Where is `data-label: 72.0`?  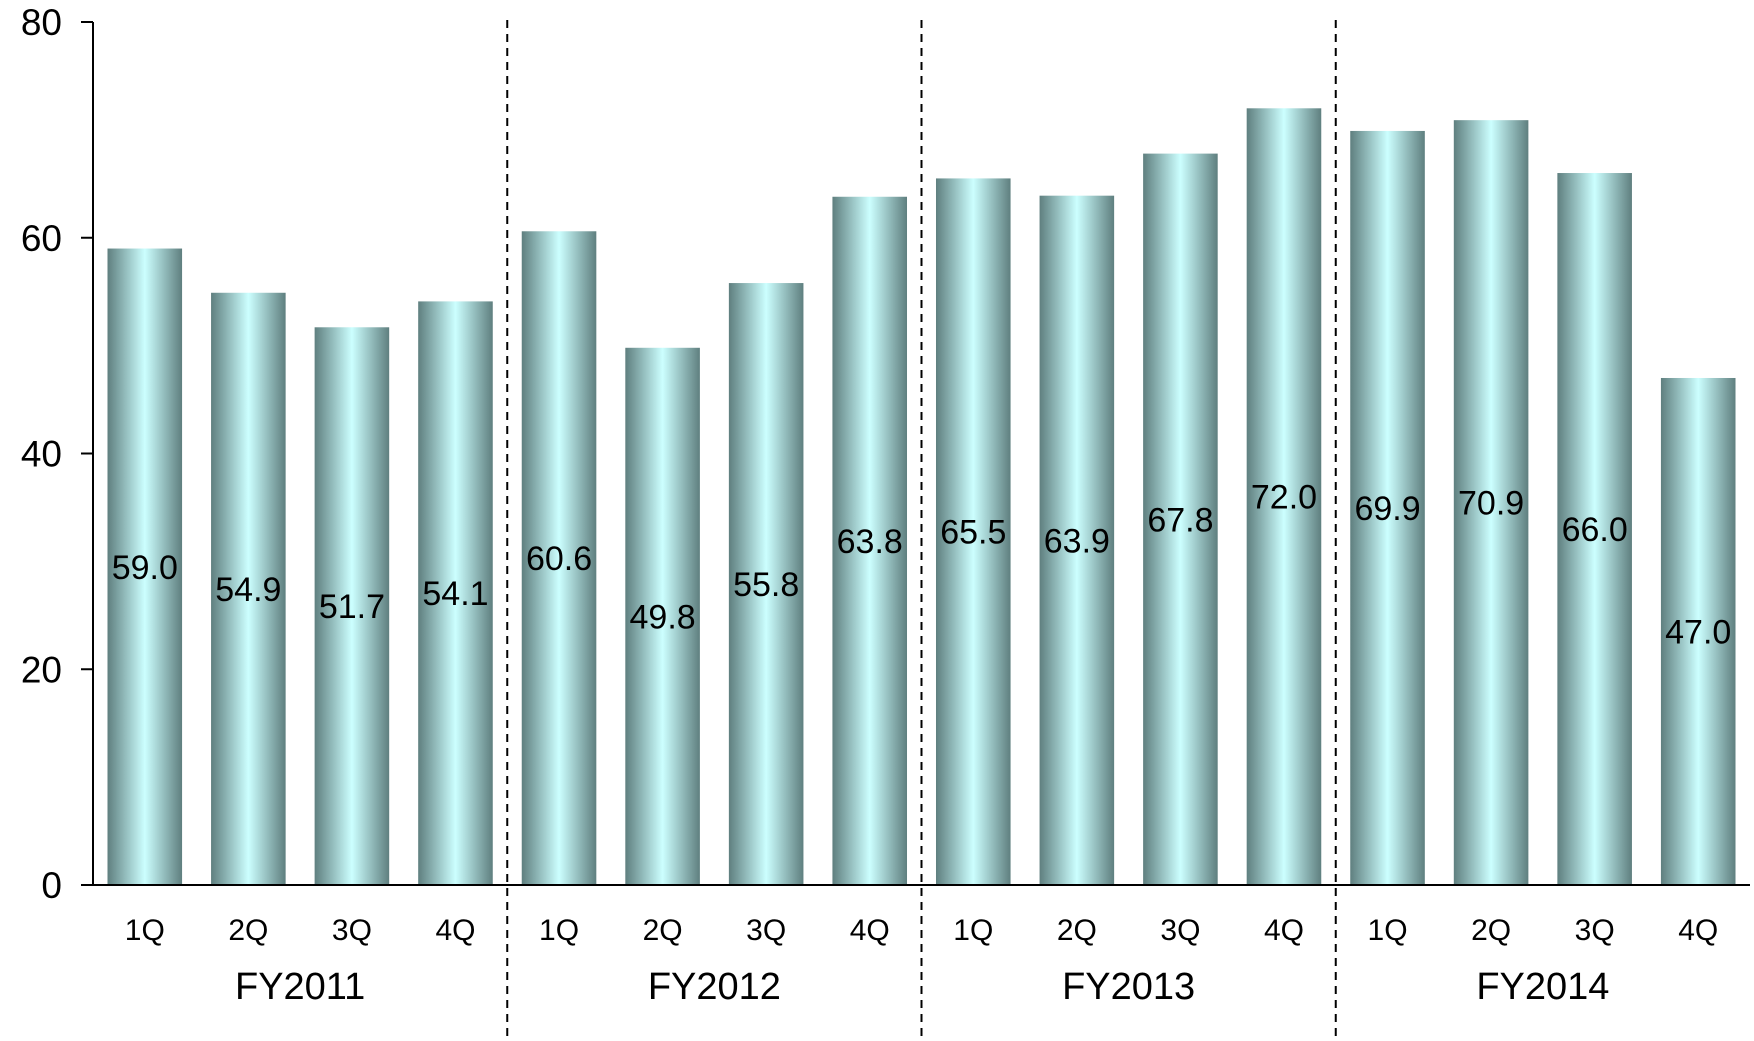 data-label: 72.0 is located at coordinates (1284, 498).